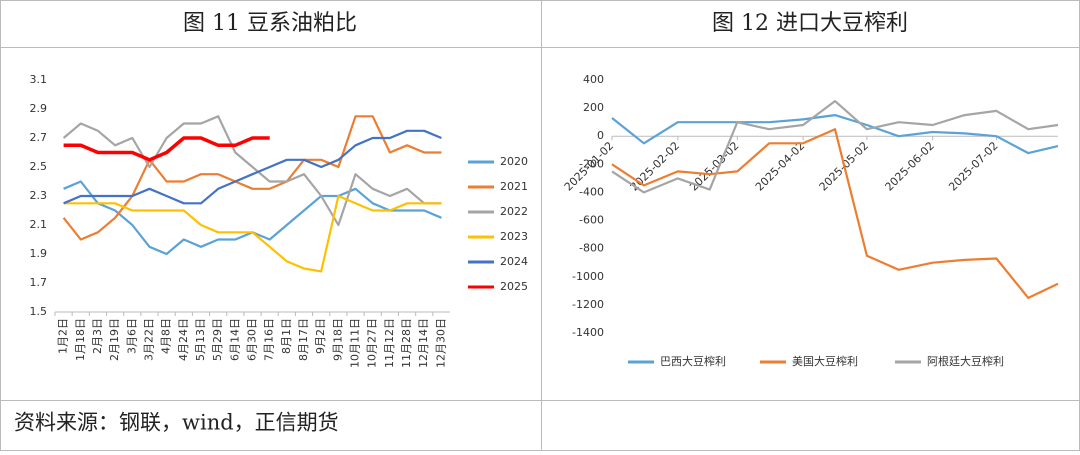 The image size is (1080, 455). What do you see at coordinates (588, 332) in the screenshot?
I see `y-tick-label: -1400` at bounding box center [588, 332].